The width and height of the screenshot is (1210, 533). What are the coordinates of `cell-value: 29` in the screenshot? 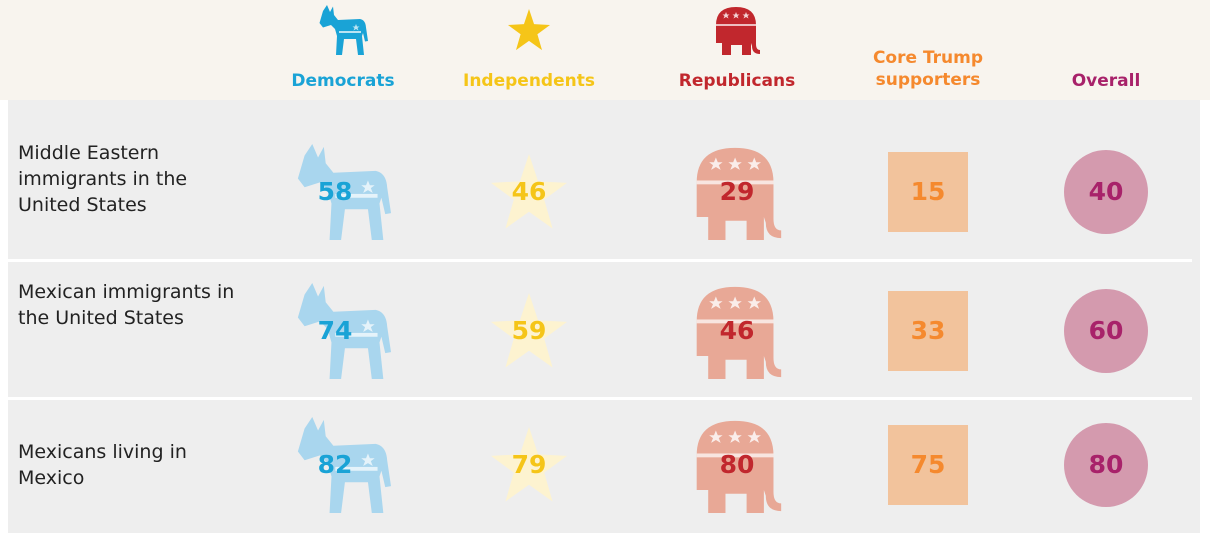 It's located at (737, 191).